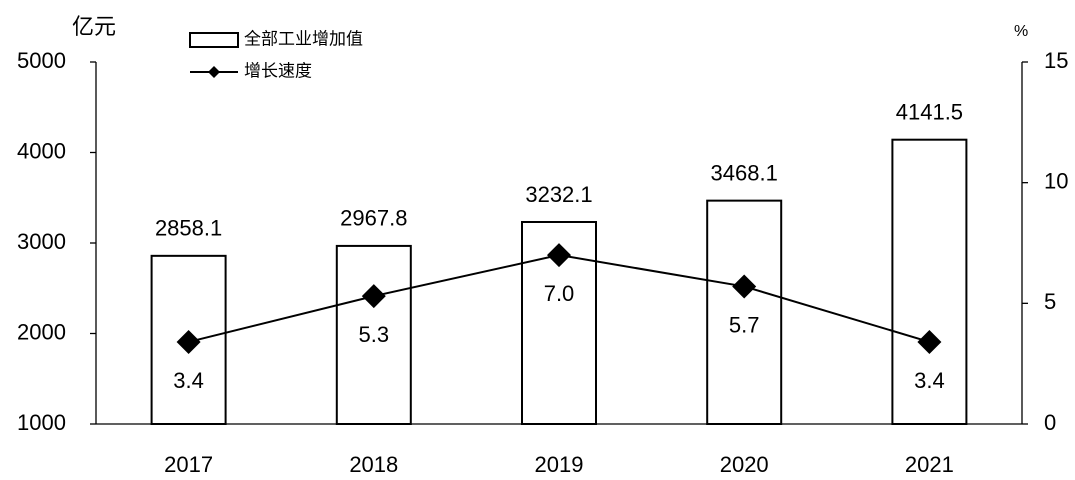  Describe the element at coordinates (744, 324) in the screenshot. I see `line-value-label: 5.7` at that location.